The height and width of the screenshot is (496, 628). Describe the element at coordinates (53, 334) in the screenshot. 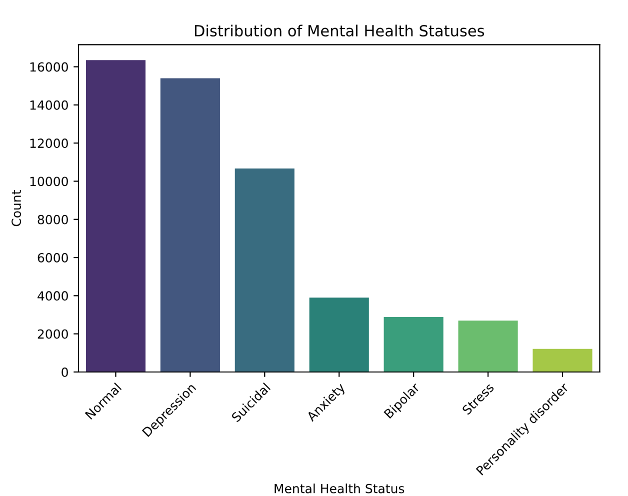

I see `y-tick-label: 2000` at that location.